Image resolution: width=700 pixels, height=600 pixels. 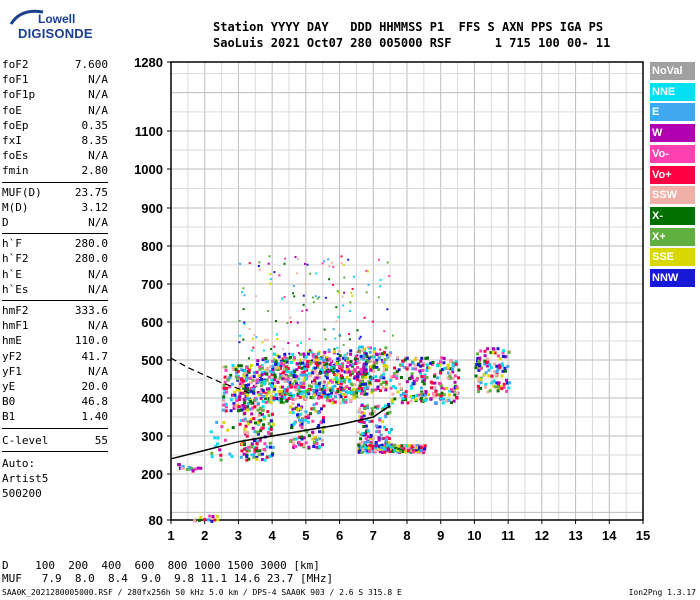 I want to click on param-name: M(D), so click(x=15, y=207).